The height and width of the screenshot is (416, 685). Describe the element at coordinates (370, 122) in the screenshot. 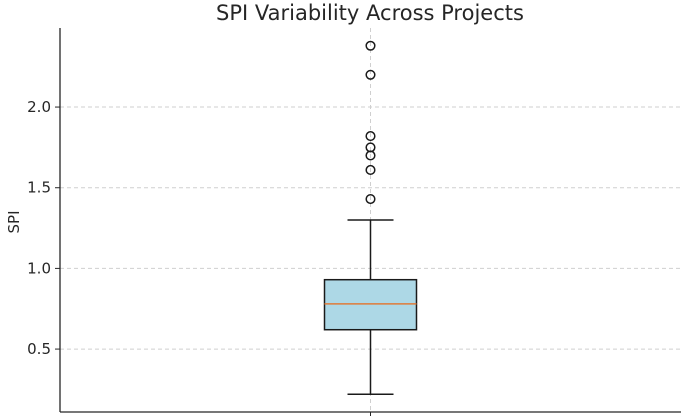

I see `outlier-points` at that location.